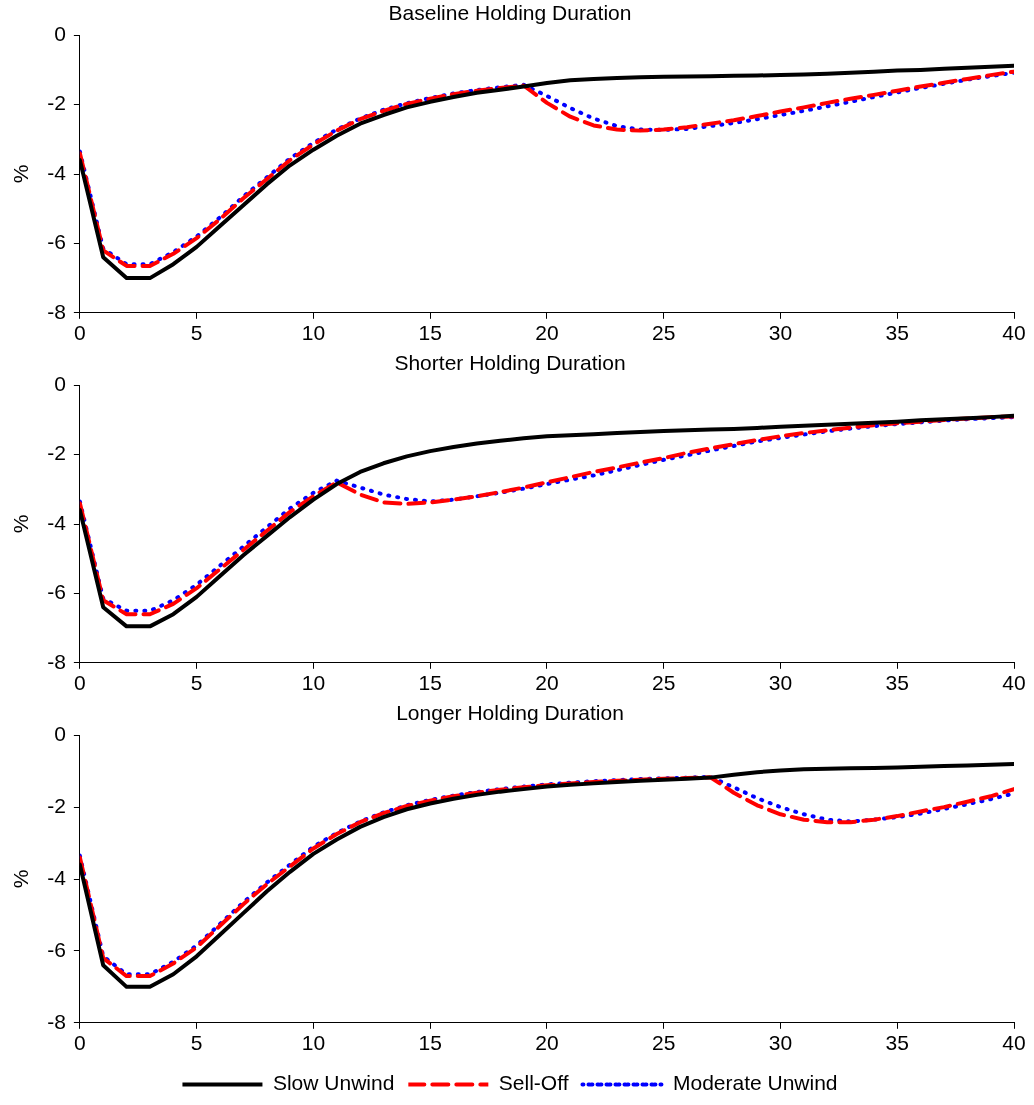 This screenshot has width=1034, height=1105. Describe the element at coordinates (510, 713) in the screenshot. I see `chart-title: Longer Holding Duration` at that location.